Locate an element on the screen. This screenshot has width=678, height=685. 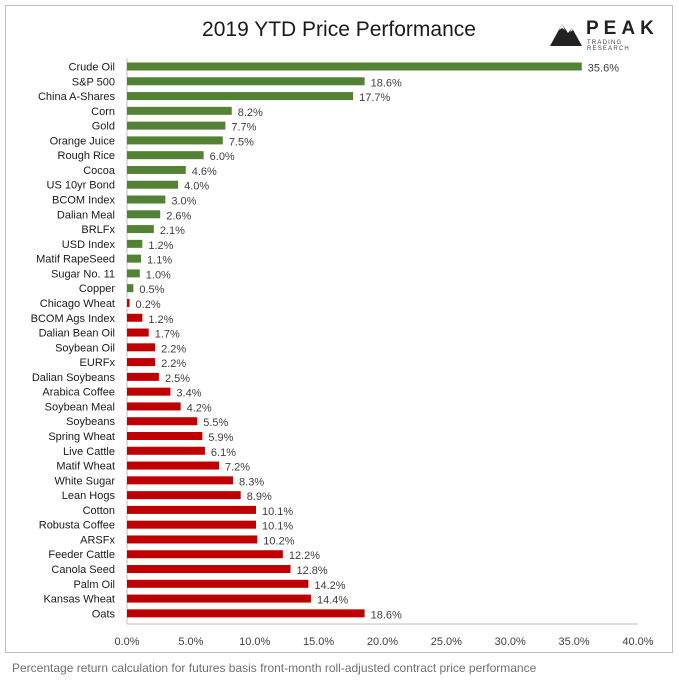
category-label: Crude Oil is located at coordinates (92, 68).